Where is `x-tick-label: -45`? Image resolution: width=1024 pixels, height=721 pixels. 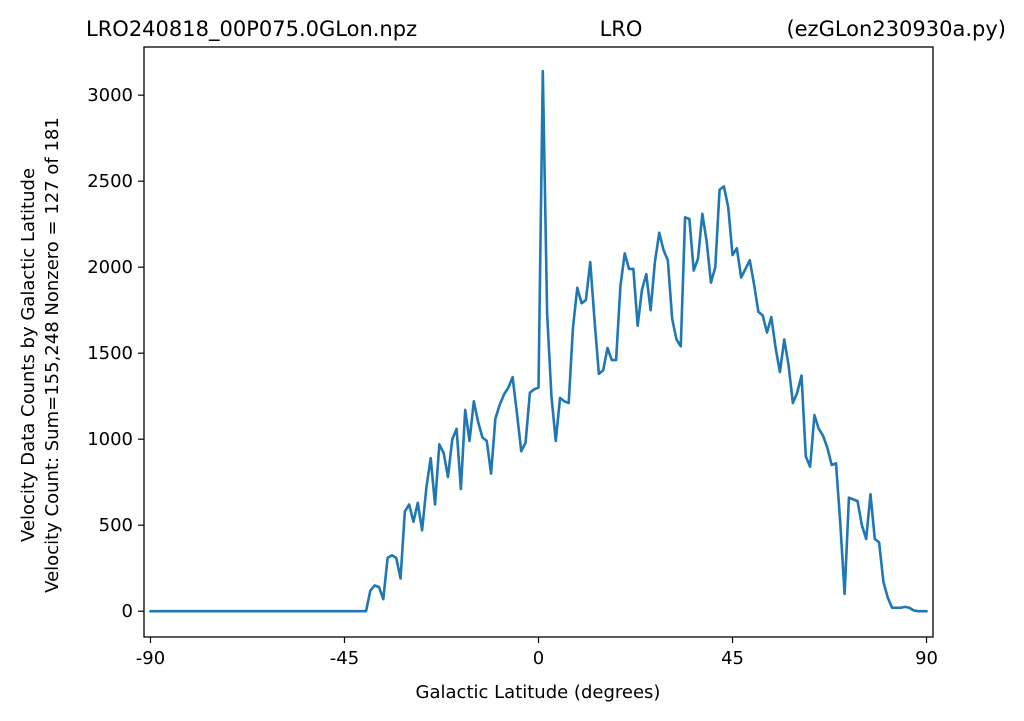
x-tick-label: -45 is located at coordinates (344, 658).